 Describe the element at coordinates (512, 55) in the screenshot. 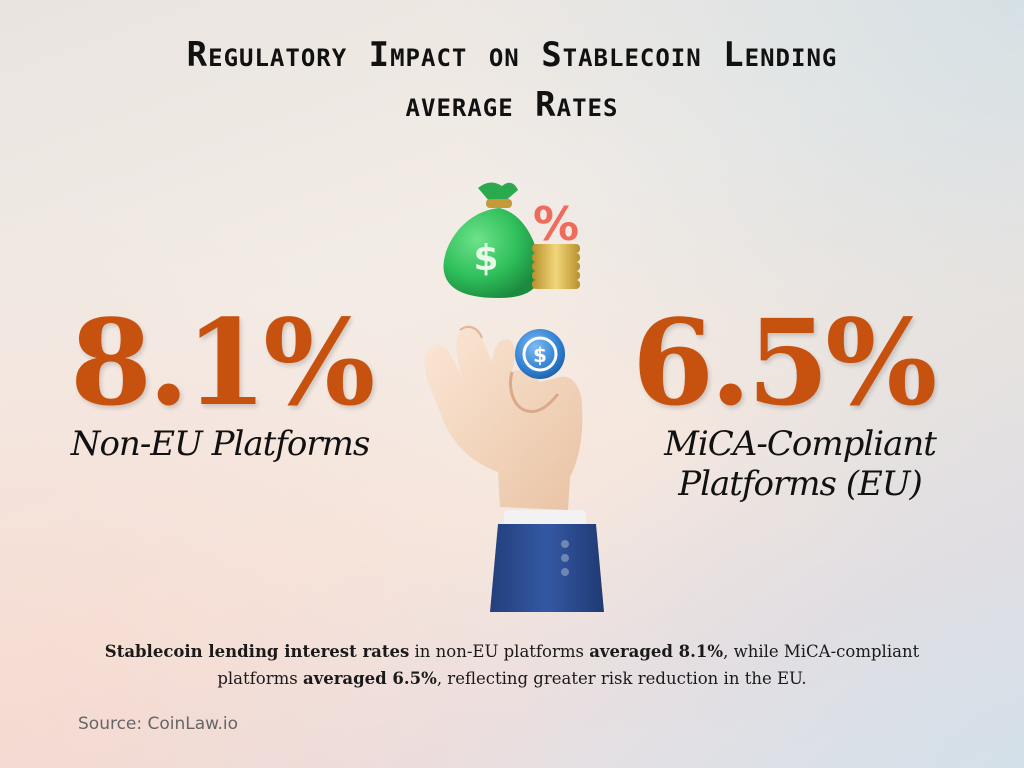

I see `title-line-1: Regulatory Impact on Stablecoin Lending` at that location.